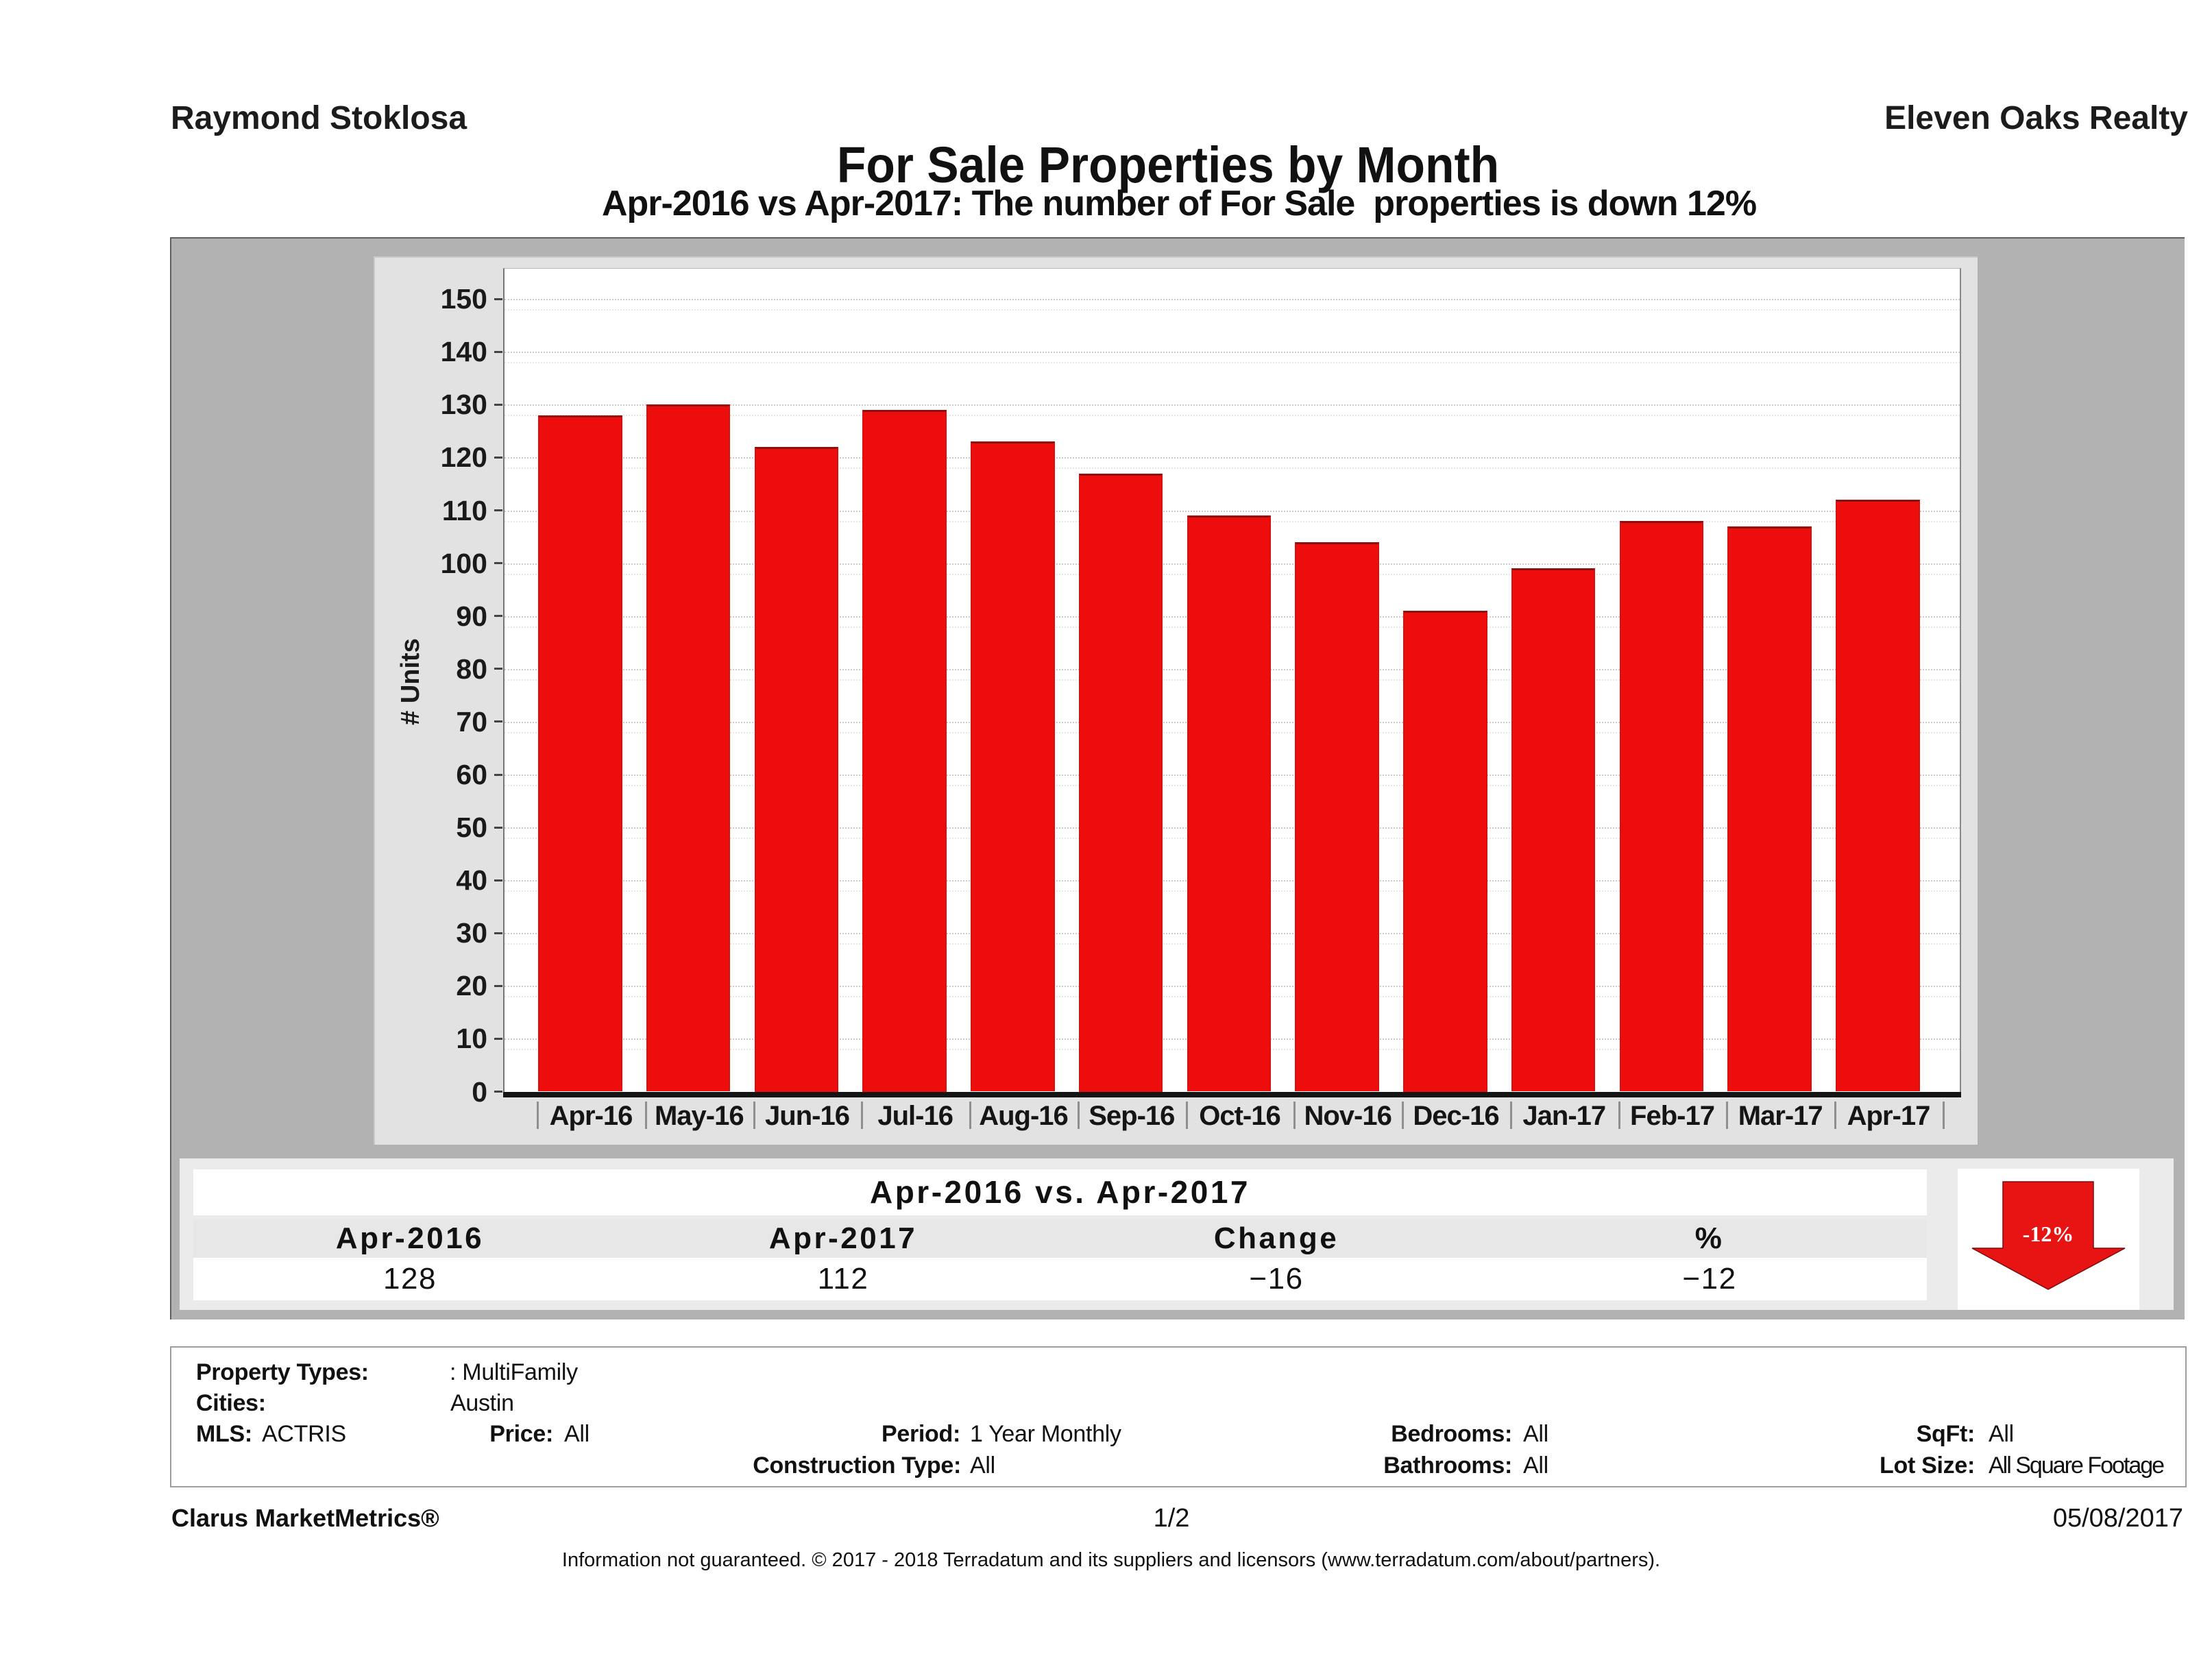 This screenshot has height=1678, width=2212. What do you see at coordinates (2048, 1233) in the screenshot?
I see `svg-text: -12%` at bounding box center [2048, 1233].